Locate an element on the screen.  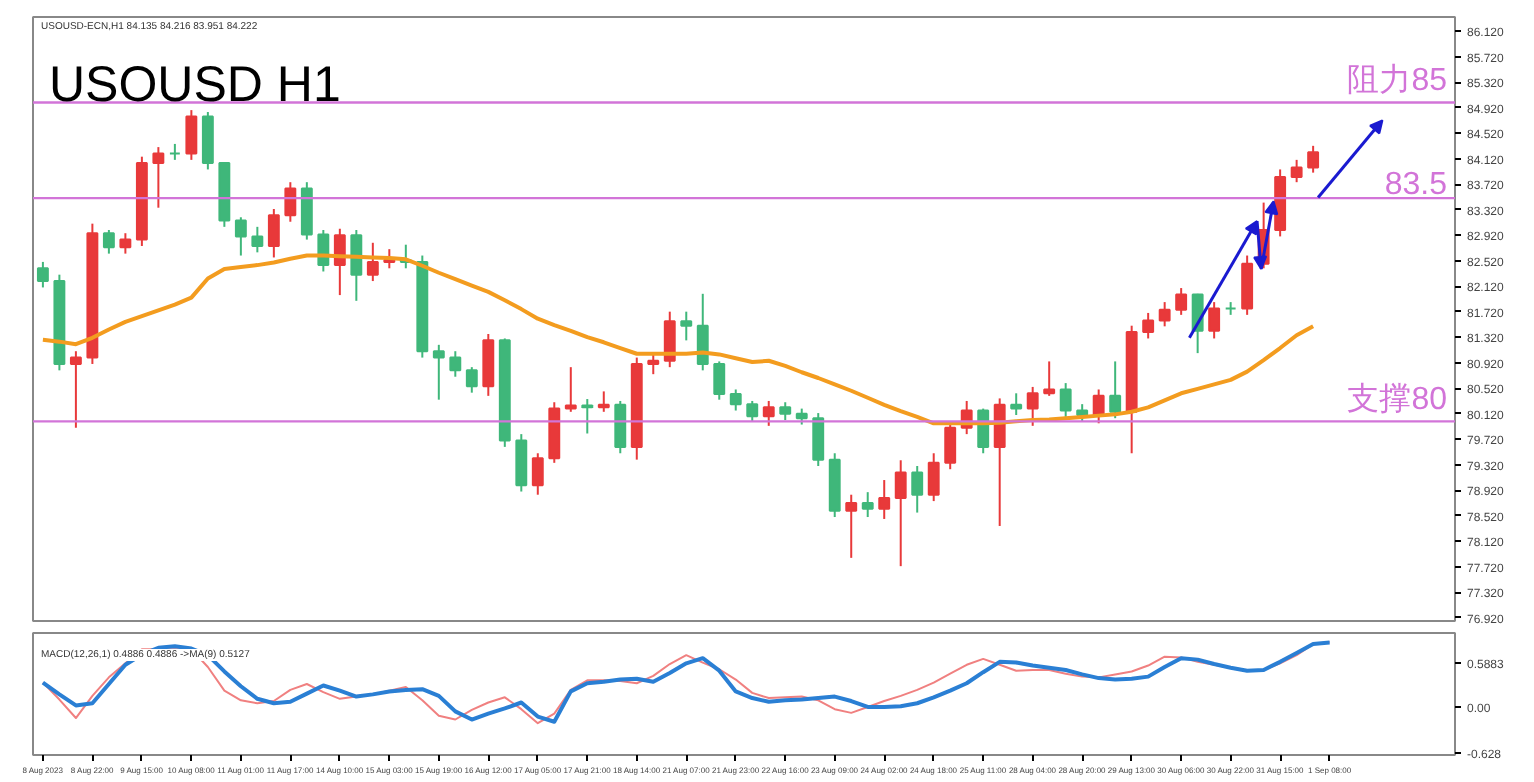
ref-line-label: 支撑80 is located at coordinates (1397, 399).